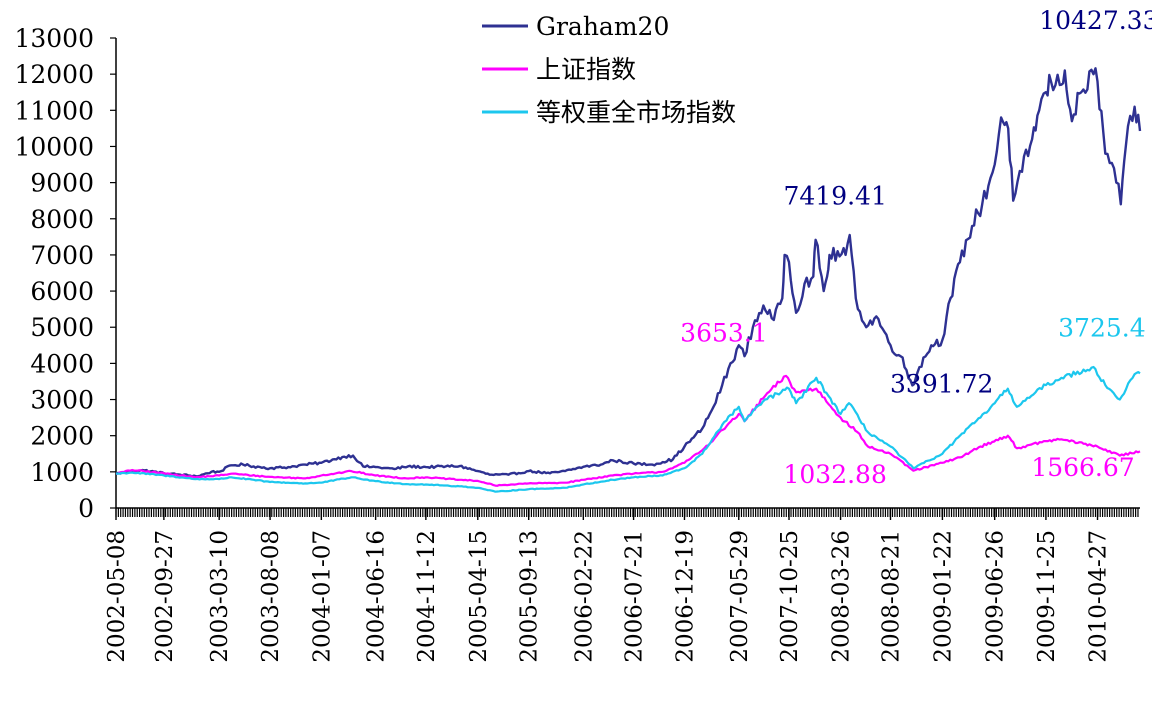 The height and width of the screenshot is (719, 1152). Describe the element at coordinates (842, 596) in the screenshot. I see `x-tick-label: 2008-03-26` at that location.